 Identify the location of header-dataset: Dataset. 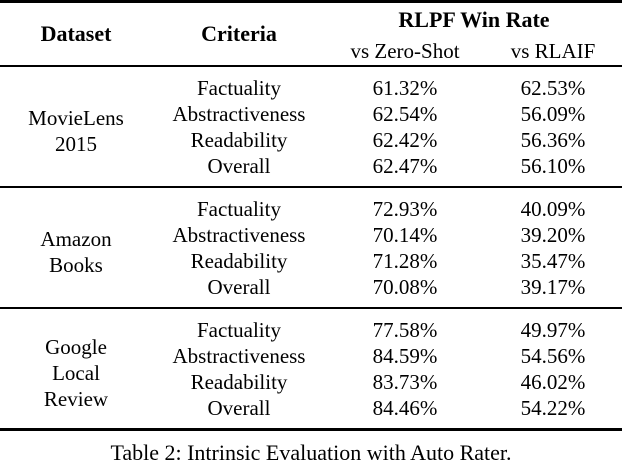
(76, 33).